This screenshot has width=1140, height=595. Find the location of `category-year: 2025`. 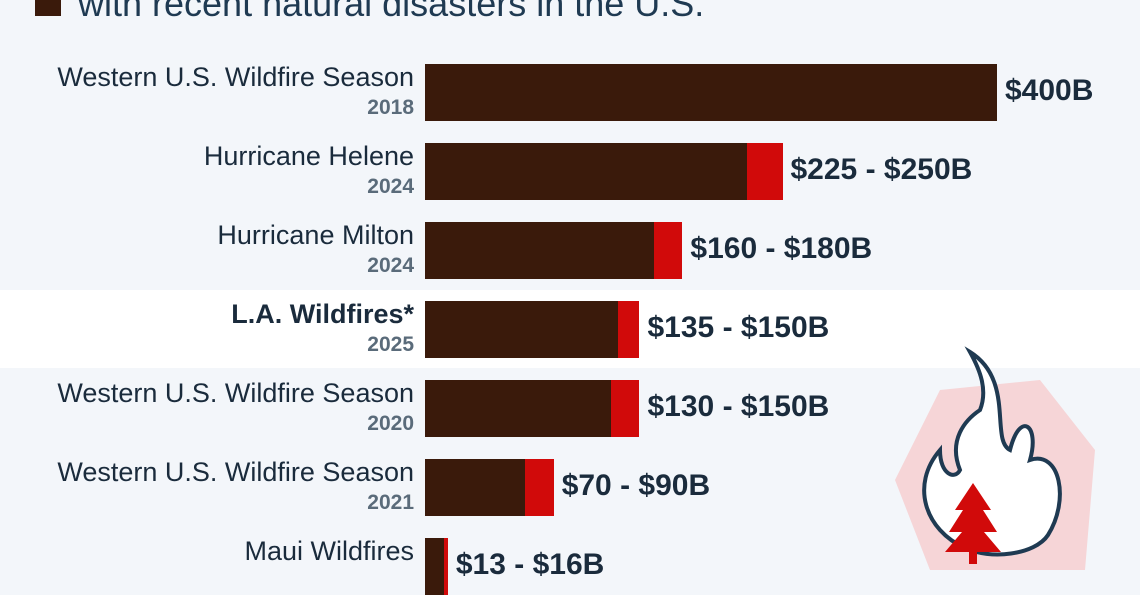

category-year: 2025 is located at coordinates (390, 344).